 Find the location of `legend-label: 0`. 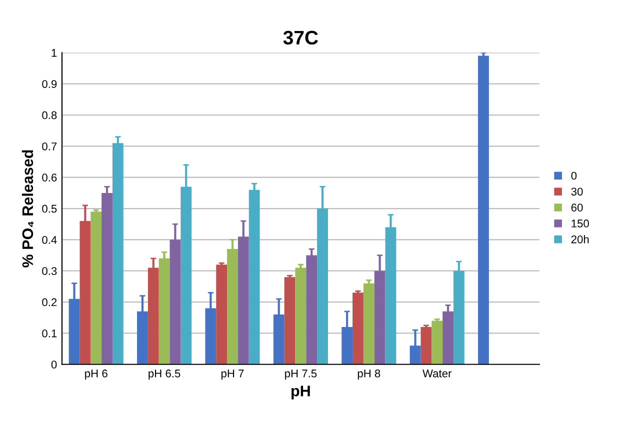

legend-label: 0 is located at coordinates (574, 176).